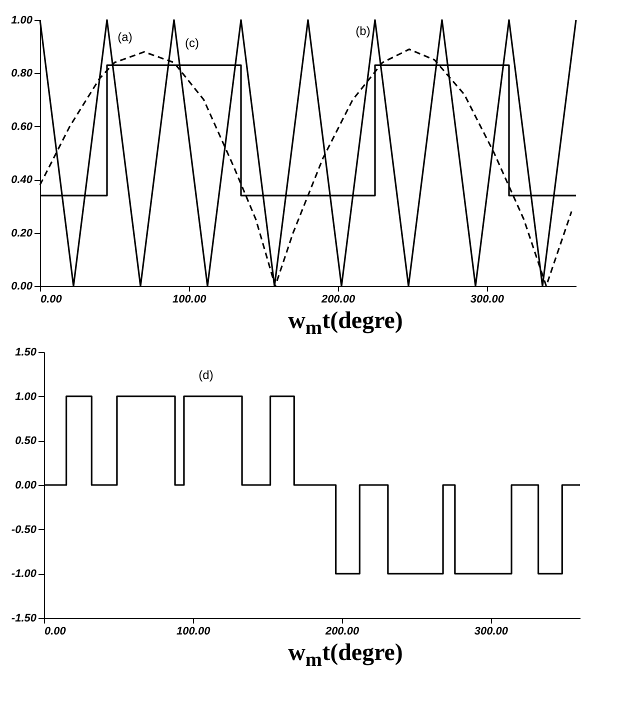 The image size is (631, 703). Describe the element at coordinates (24, 530) in the screenshot. I see `y-tick-label: -0.50` at that location.